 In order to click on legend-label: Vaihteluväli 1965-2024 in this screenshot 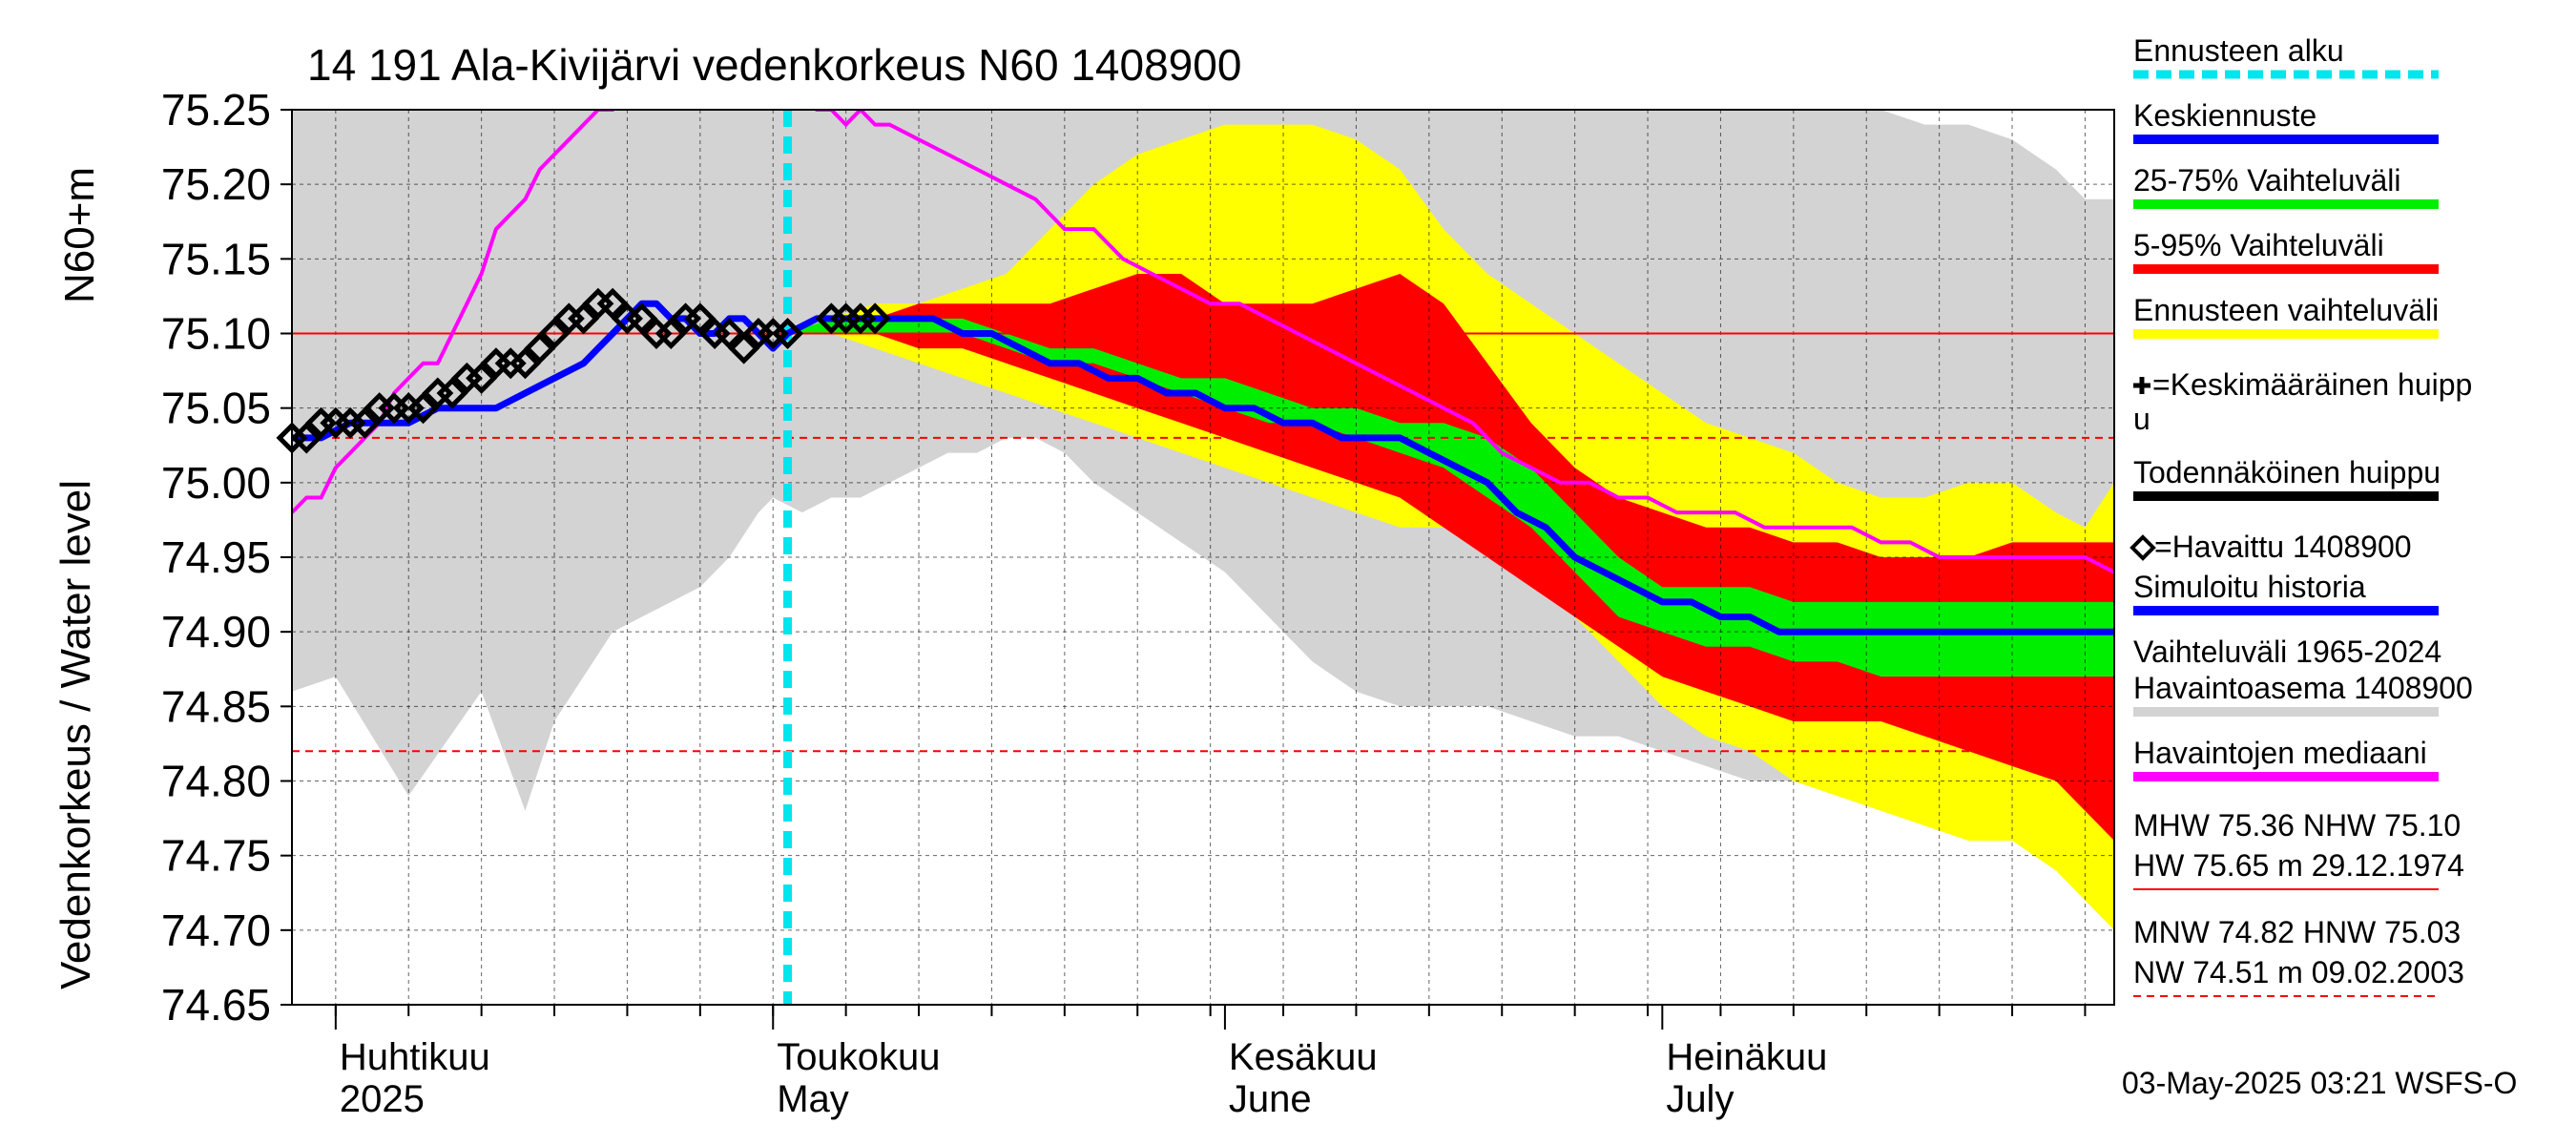, I will do `click(2287, 652)`.